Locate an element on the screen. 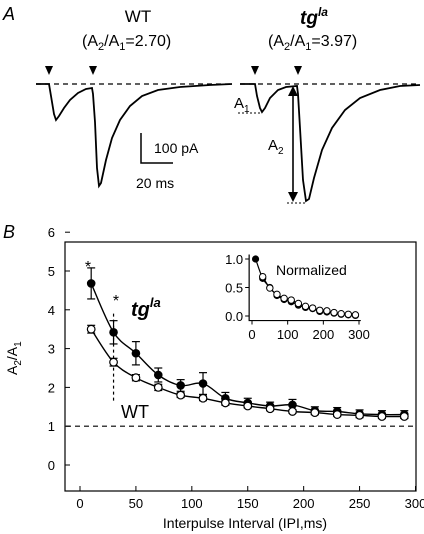 The height and width of the screenshot is (534, 424). scale-time-label: 20 ms is located at coordinates (155, 183).